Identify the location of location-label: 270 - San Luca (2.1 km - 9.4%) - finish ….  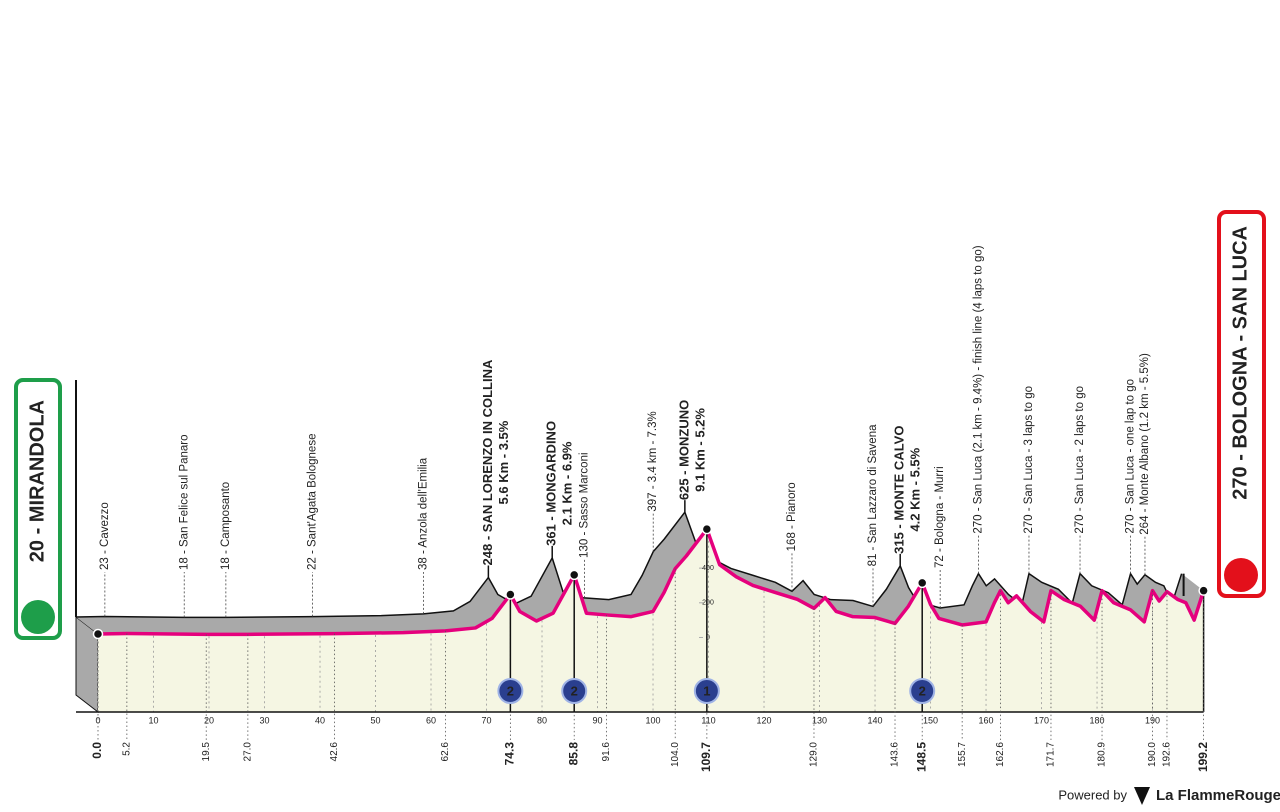
(978, 389).